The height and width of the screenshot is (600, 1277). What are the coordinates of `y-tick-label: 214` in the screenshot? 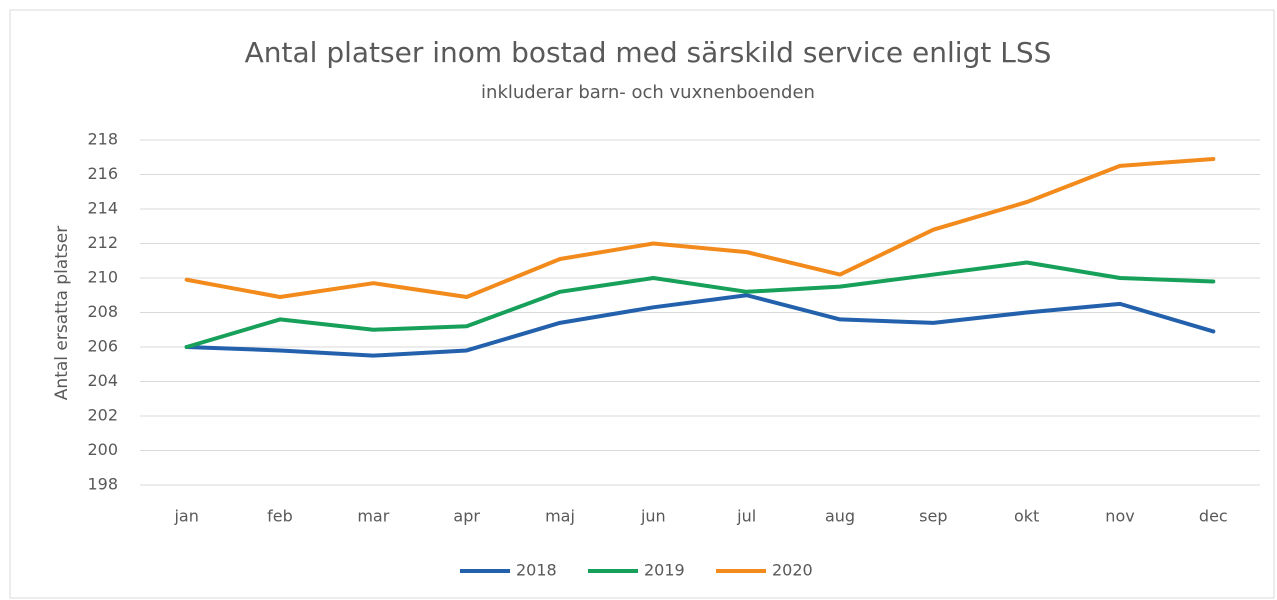 It's located at (102, 208).